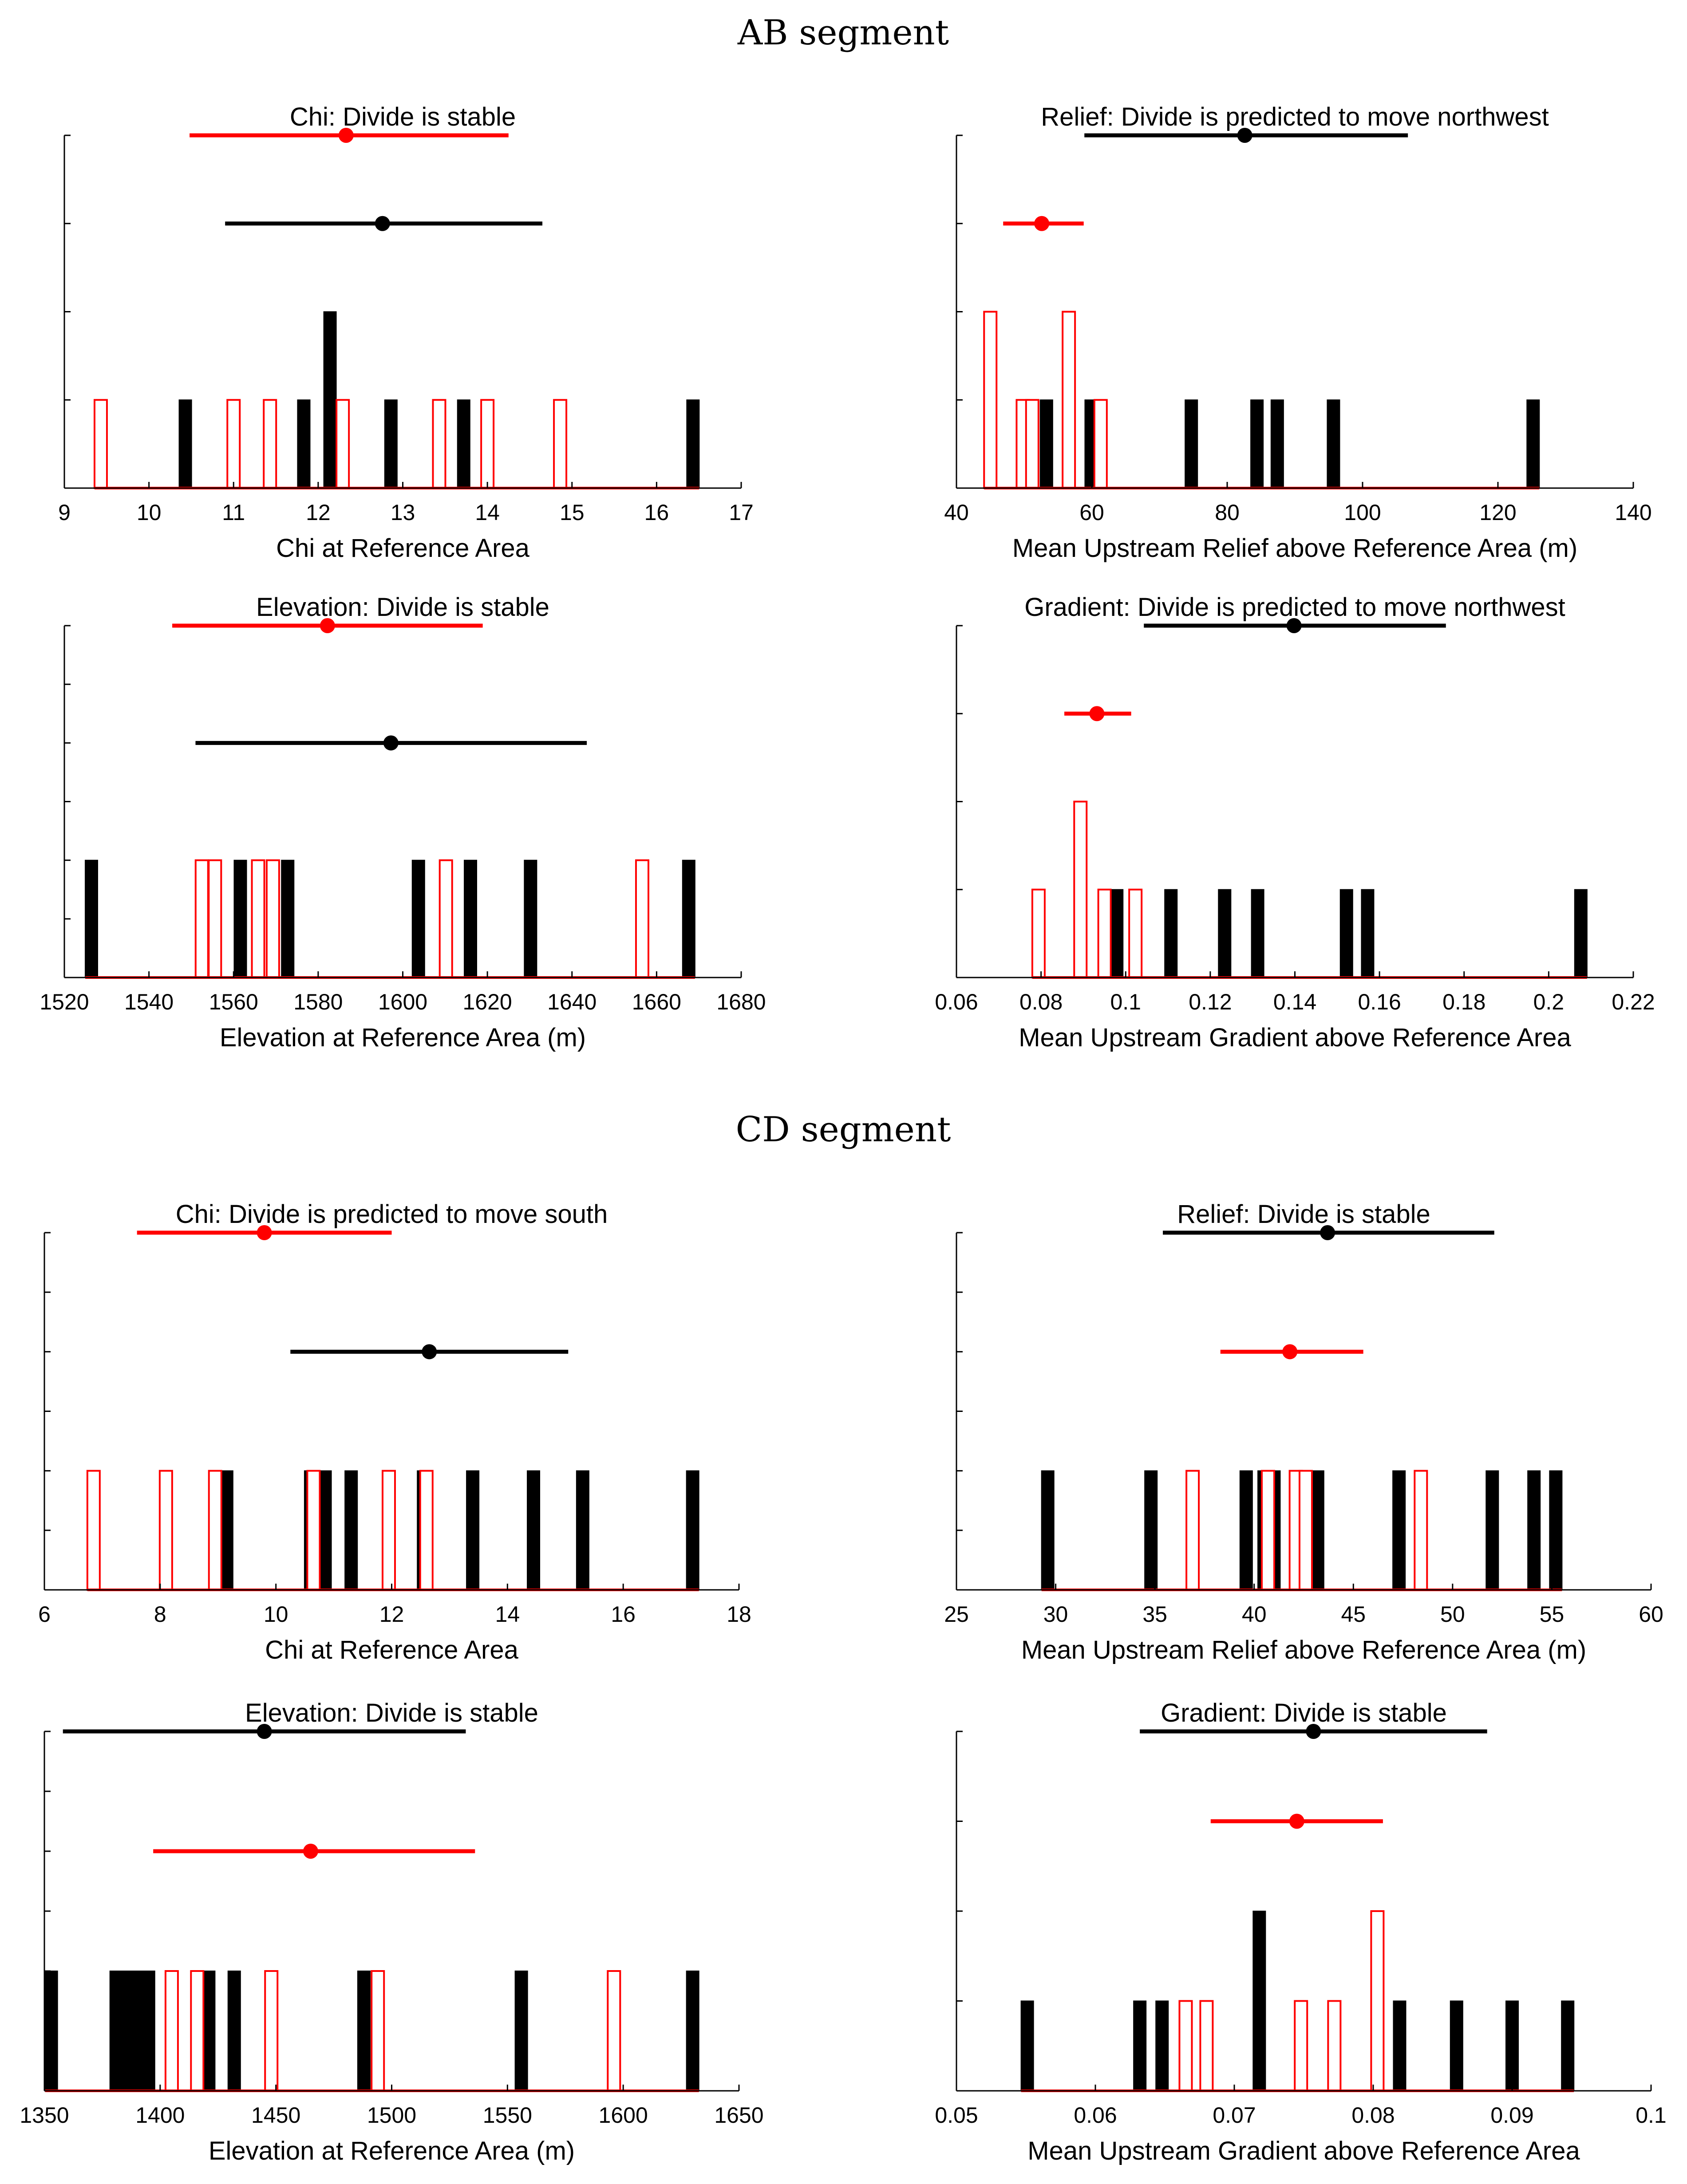  What do you see at coordinates (739, 1614) in the screenshot?
I see `cd-chi-x-tick-label-6: 18` at bounding box center [739, 1614].